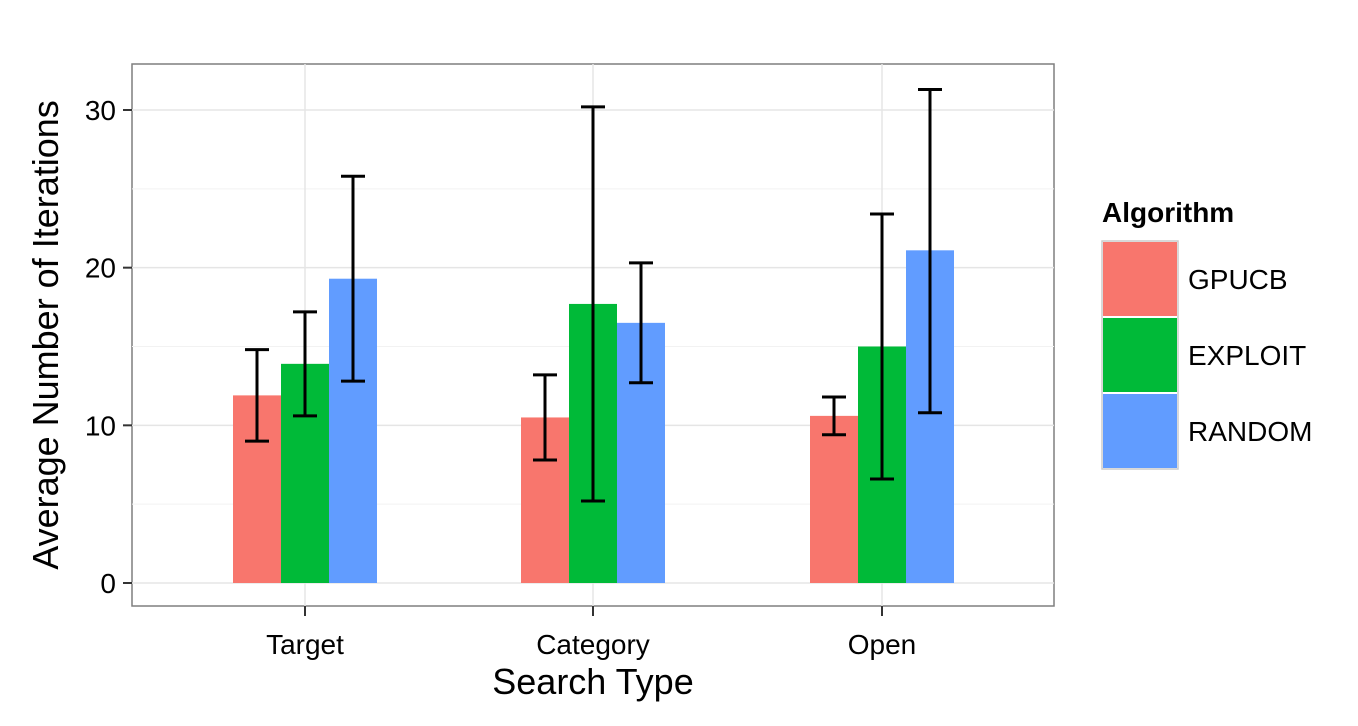 The width and height of the screenshot is (1358, 726). I want to click on legend-label-random: RANDOM, so click(1250, 431).